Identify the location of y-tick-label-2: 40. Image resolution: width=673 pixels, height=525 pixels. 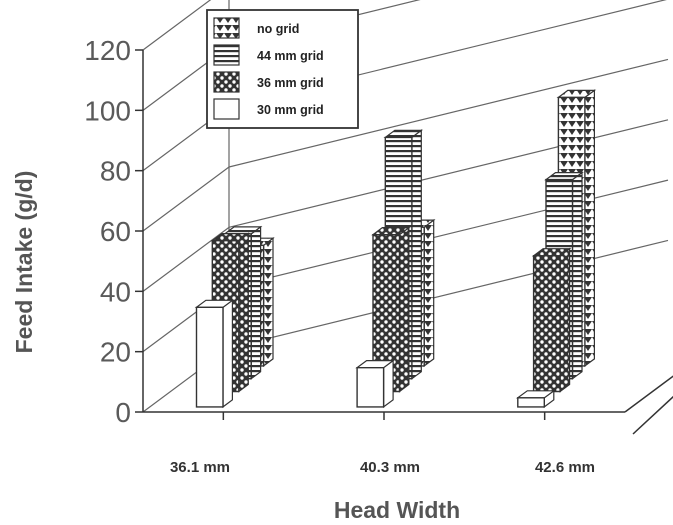
(115, 291).